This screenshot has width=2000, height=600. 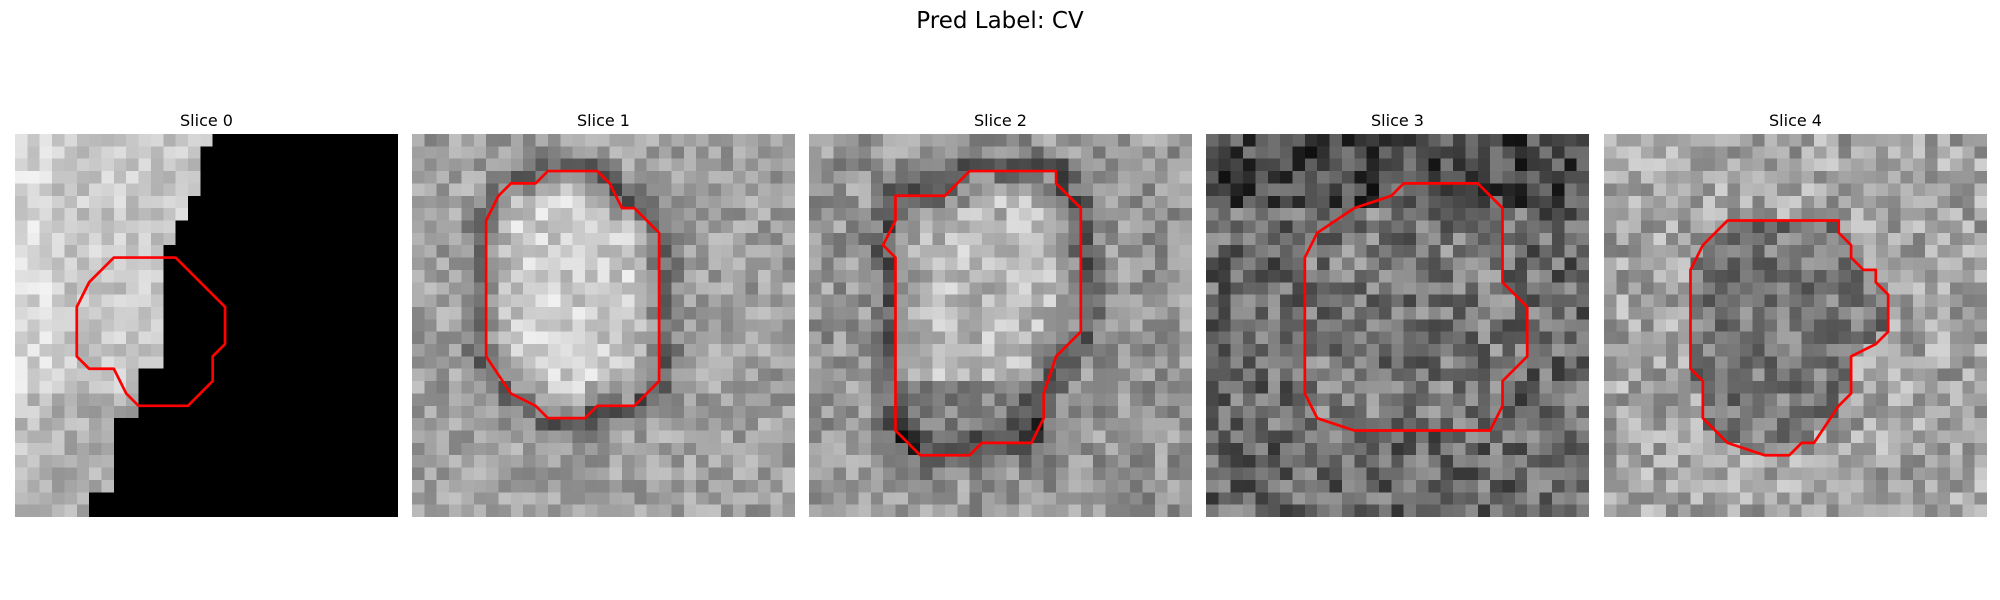 I want to click on slice-title: Slice 2, so click(x=1000, y=120).